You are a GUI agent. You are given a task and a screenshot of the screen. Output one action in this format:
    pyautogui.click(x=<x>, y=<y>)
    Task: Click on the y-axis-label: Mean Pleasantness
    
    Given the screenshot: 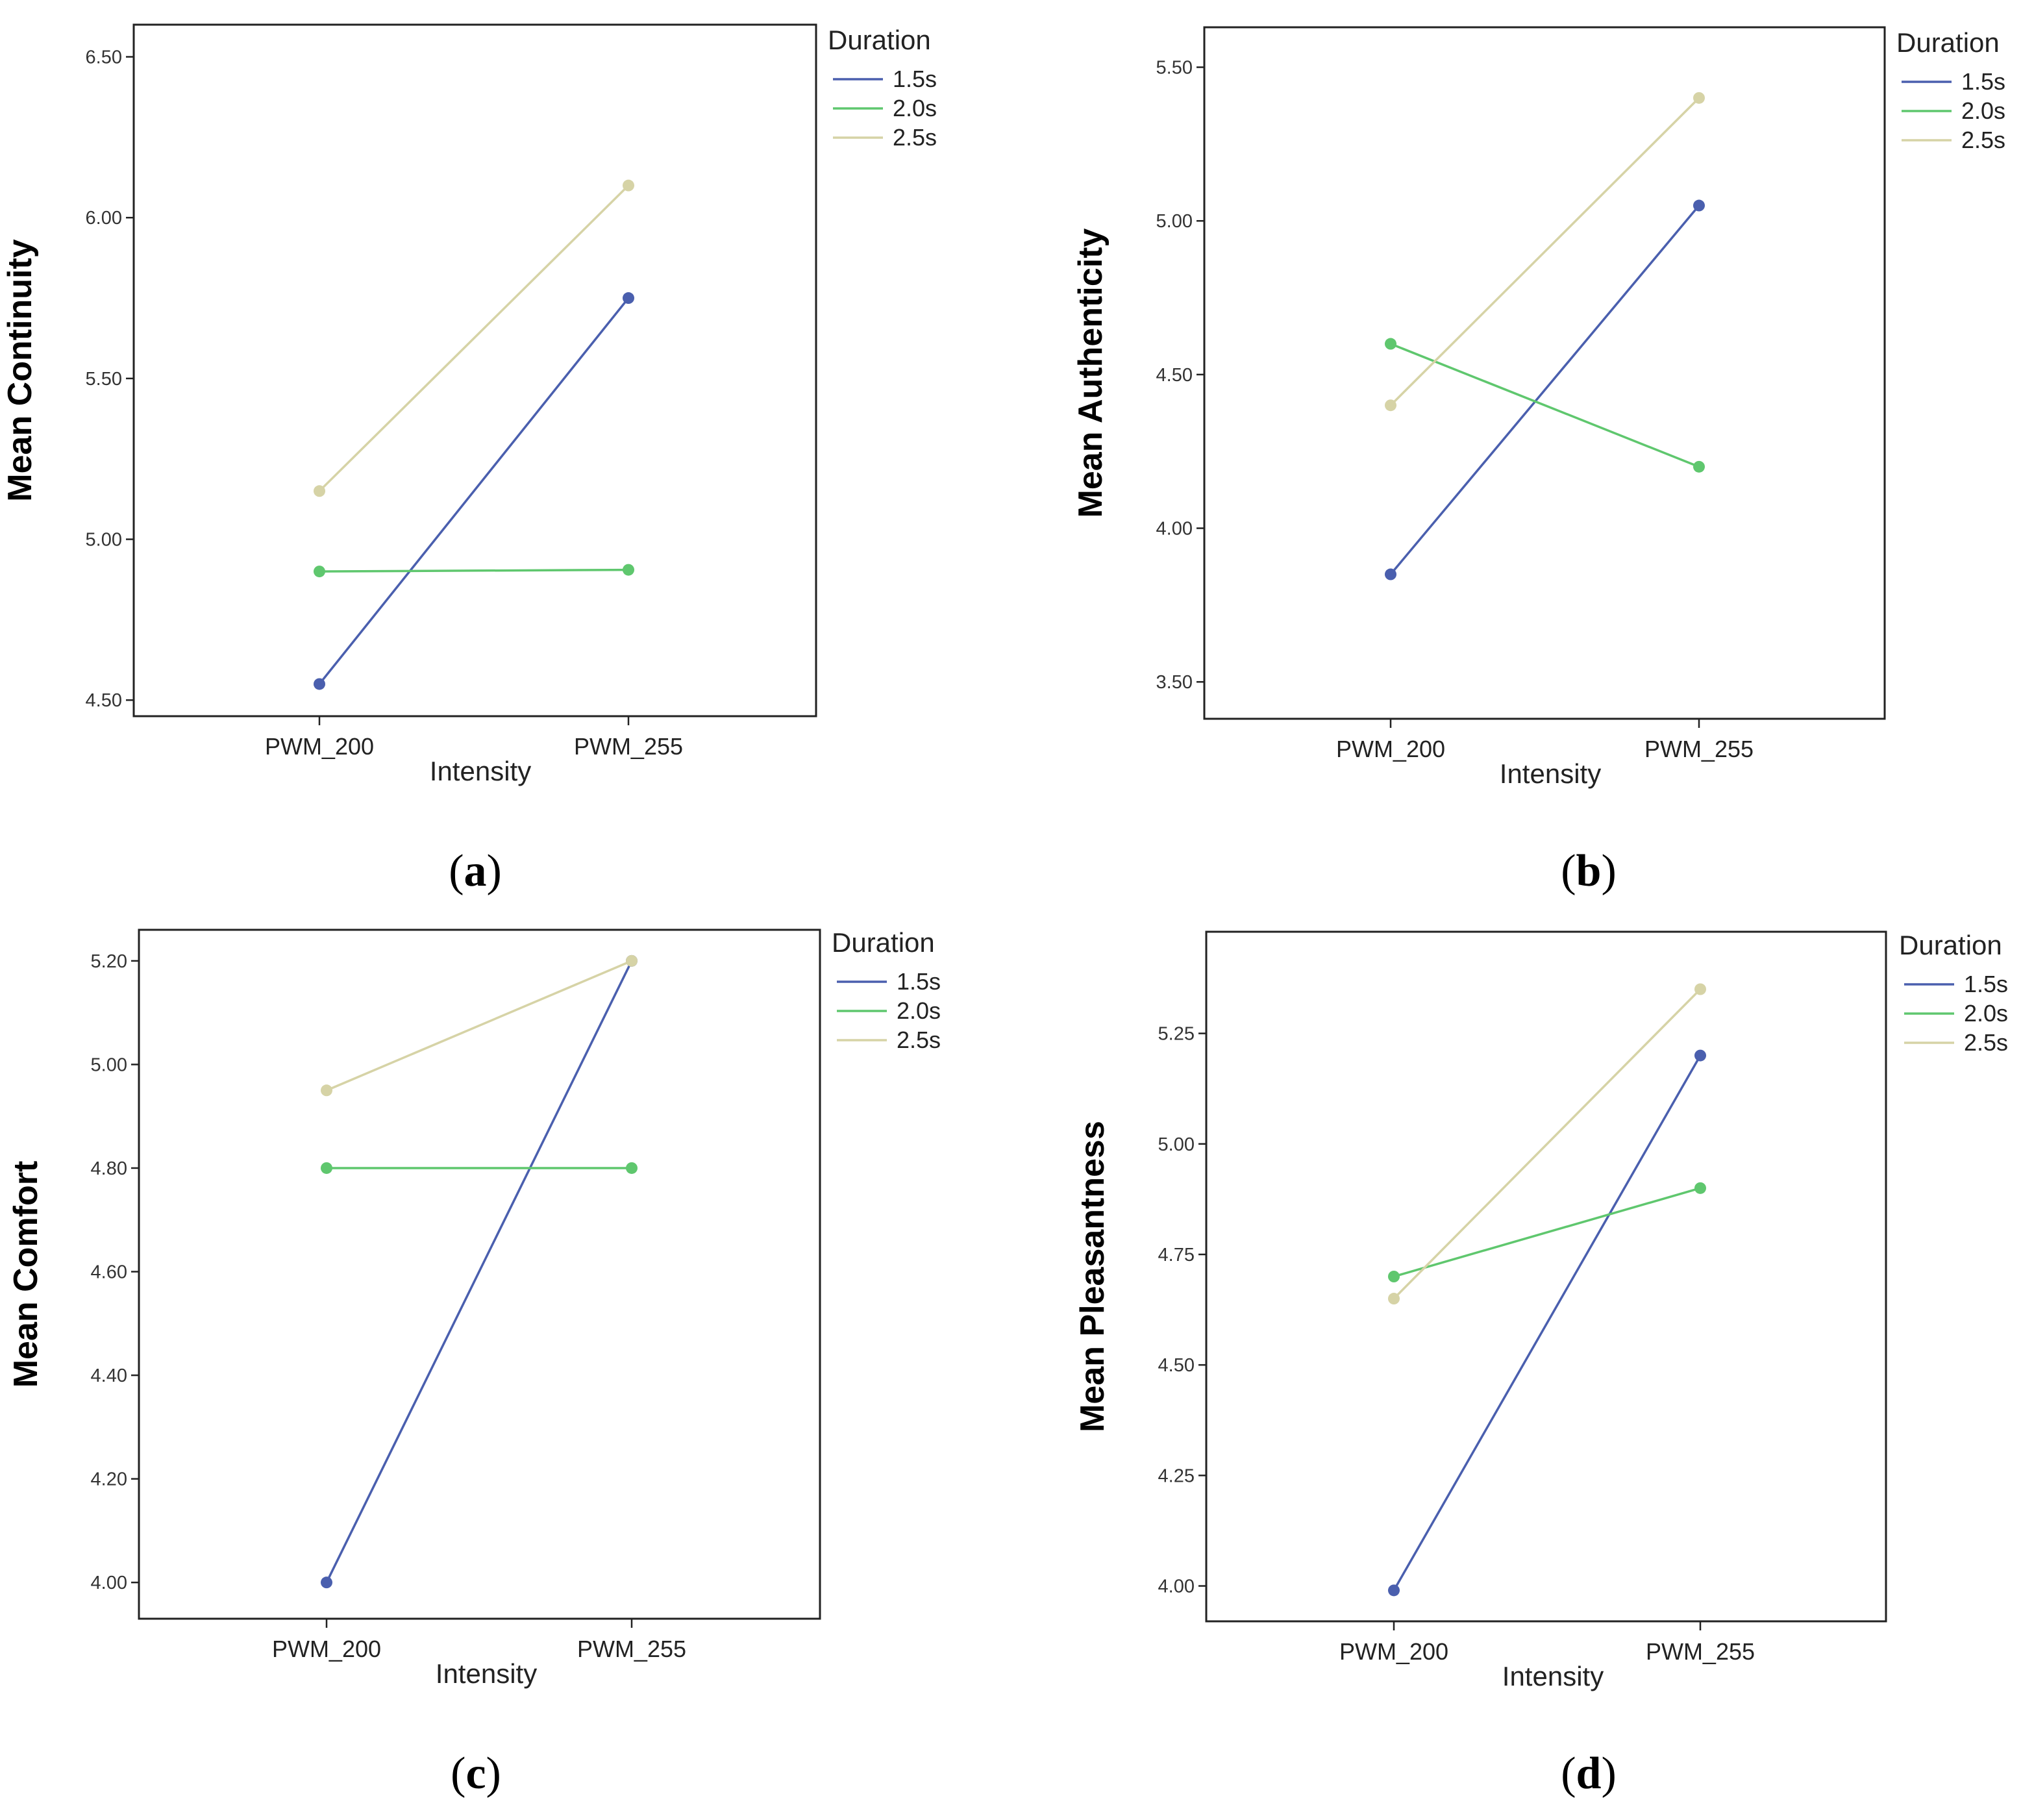 What is the action you would take?
    pyautogui.click(x=1092, y=1276)
    